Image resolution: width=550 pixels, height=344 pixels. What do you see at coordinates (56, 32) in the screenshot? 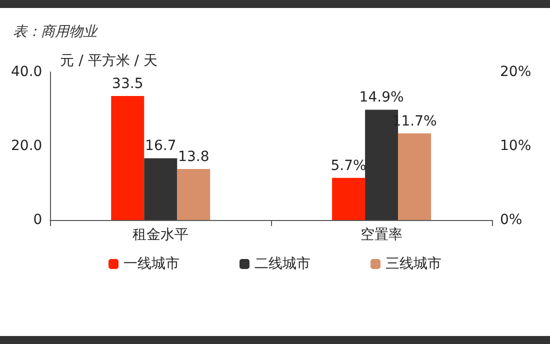
I see `chart-title: 表：商用物业` at bounding box center [56, 32].